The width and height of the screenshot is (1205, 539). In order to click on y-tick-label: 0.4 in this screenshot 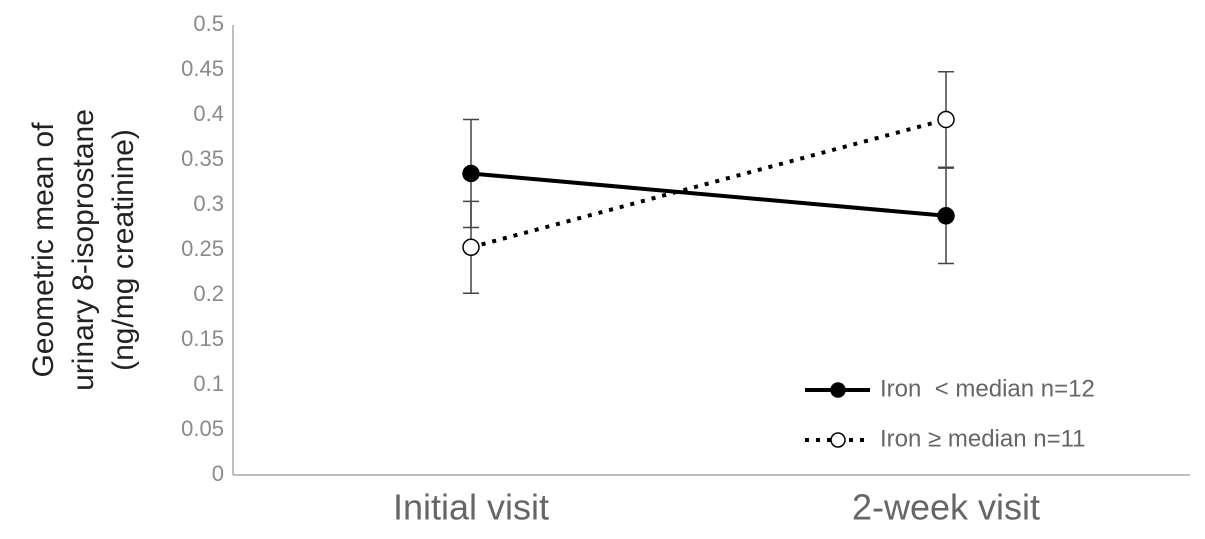, I will do `click(208, 113)`.